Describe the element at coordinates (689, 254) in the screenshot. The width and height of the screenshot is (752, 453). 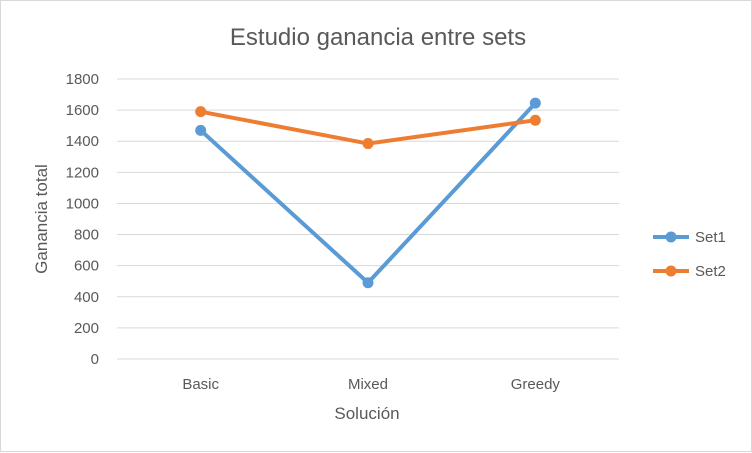
I see `legend: Set1 Set2` at that location.